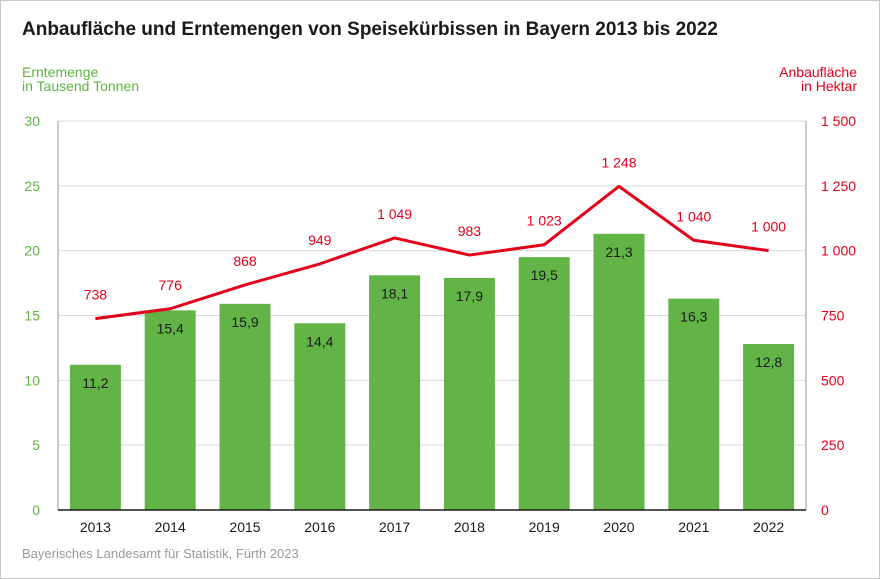 Image resolution: width=880 pixels, height=579 pixels. I want to click on right-tick-label: 500, so click(833, 380).